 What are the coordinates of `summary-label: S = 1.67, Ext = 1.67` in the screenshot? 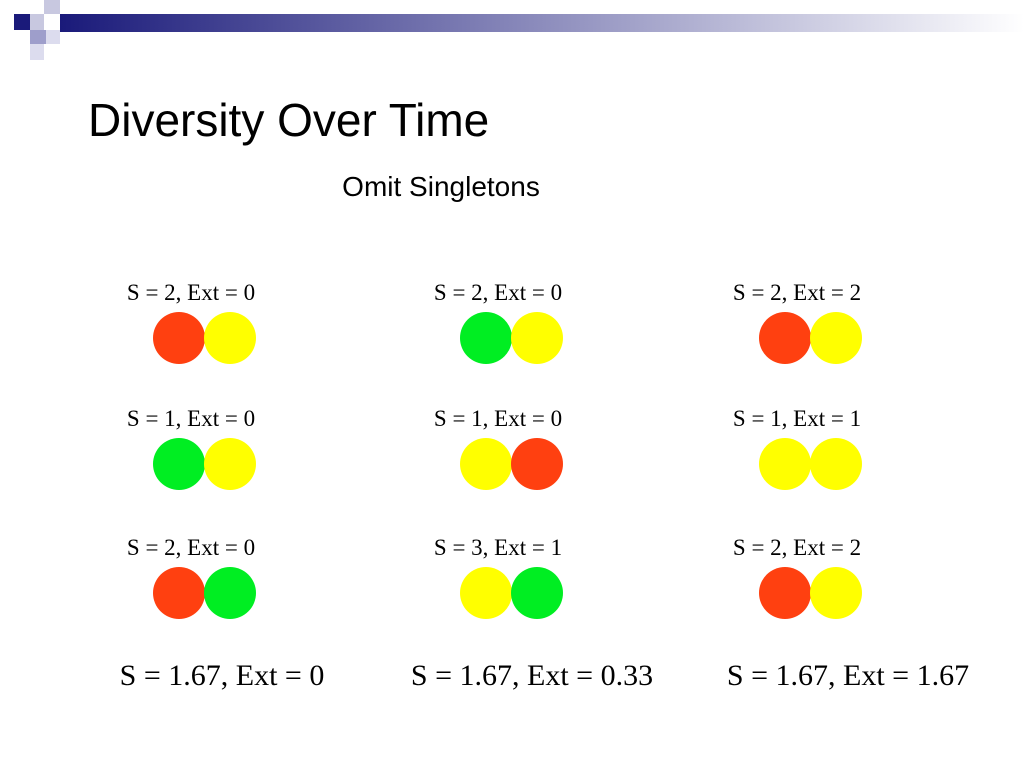 It's located at (848, 675).